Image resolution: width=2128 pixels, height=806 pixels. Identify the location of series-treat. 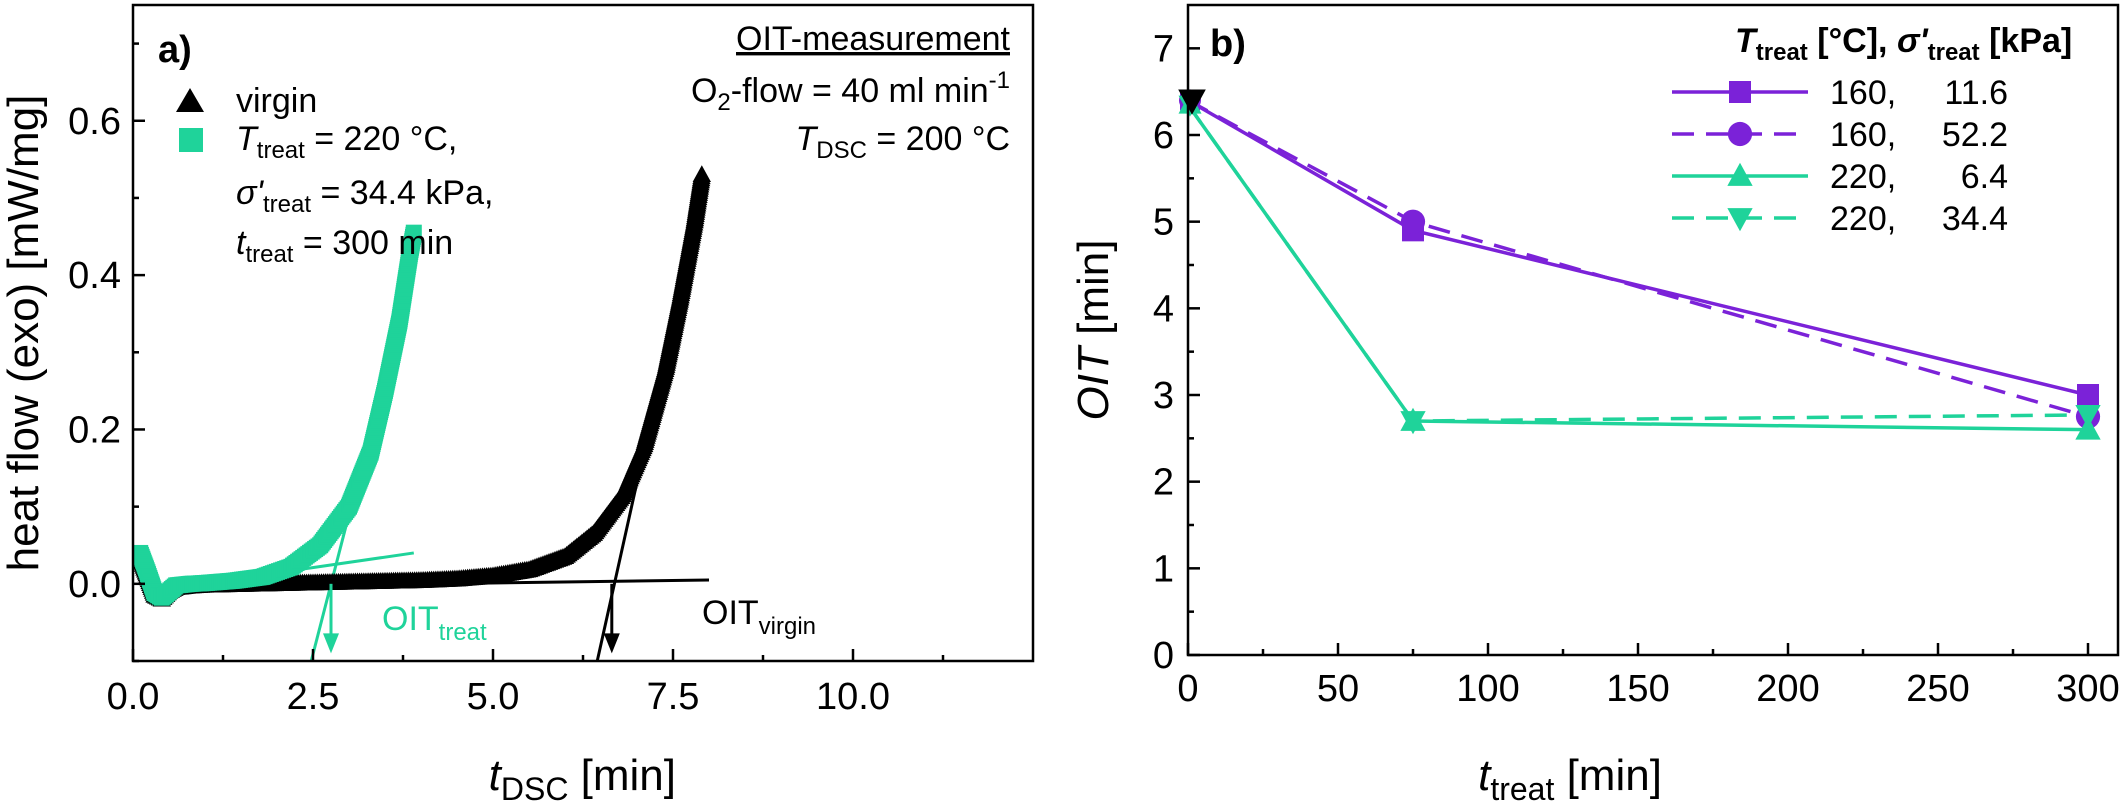
(277, 415).